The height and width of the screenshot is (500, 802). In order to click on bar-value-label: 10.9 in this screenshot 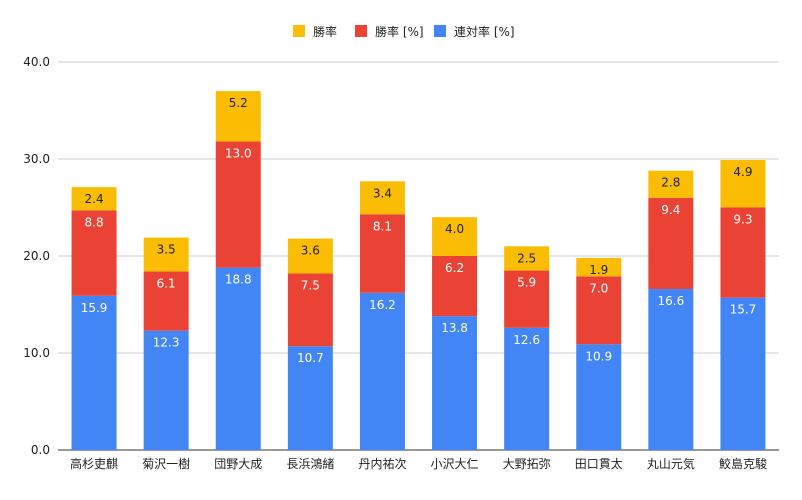, I will do `click(598, 356)`.